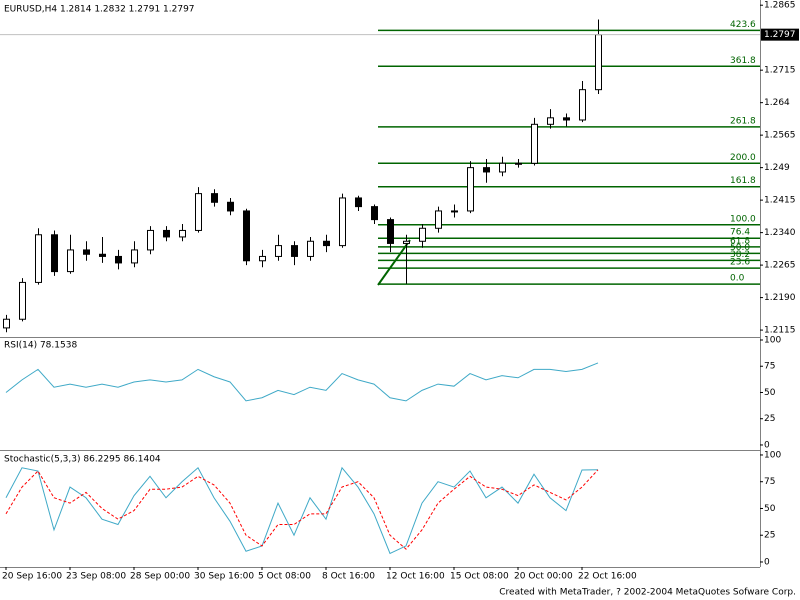  What do you see at coordinates (780, 201) in the screenshot?
I see `y-tick-label: 1.2415` at bounding box center [780, 201].